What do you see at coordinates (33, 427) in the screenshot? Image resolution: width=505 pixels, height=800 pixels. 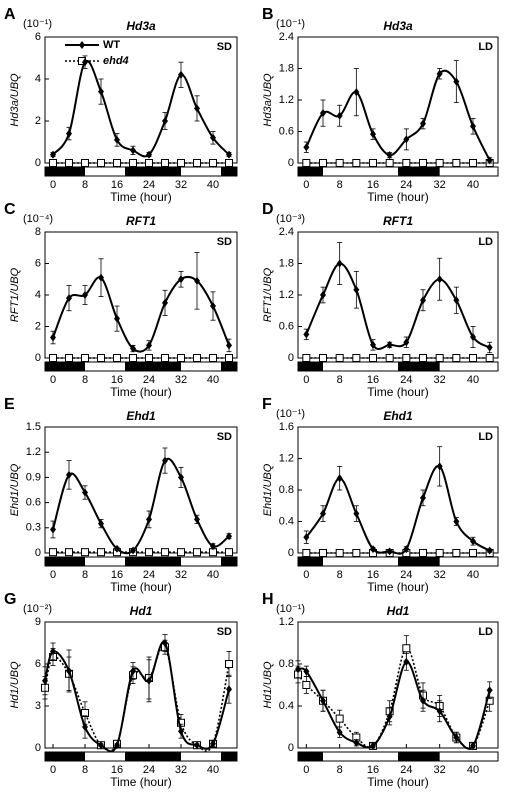 I see `y-tick-label: 1.5` at bounding box center [33, 427].